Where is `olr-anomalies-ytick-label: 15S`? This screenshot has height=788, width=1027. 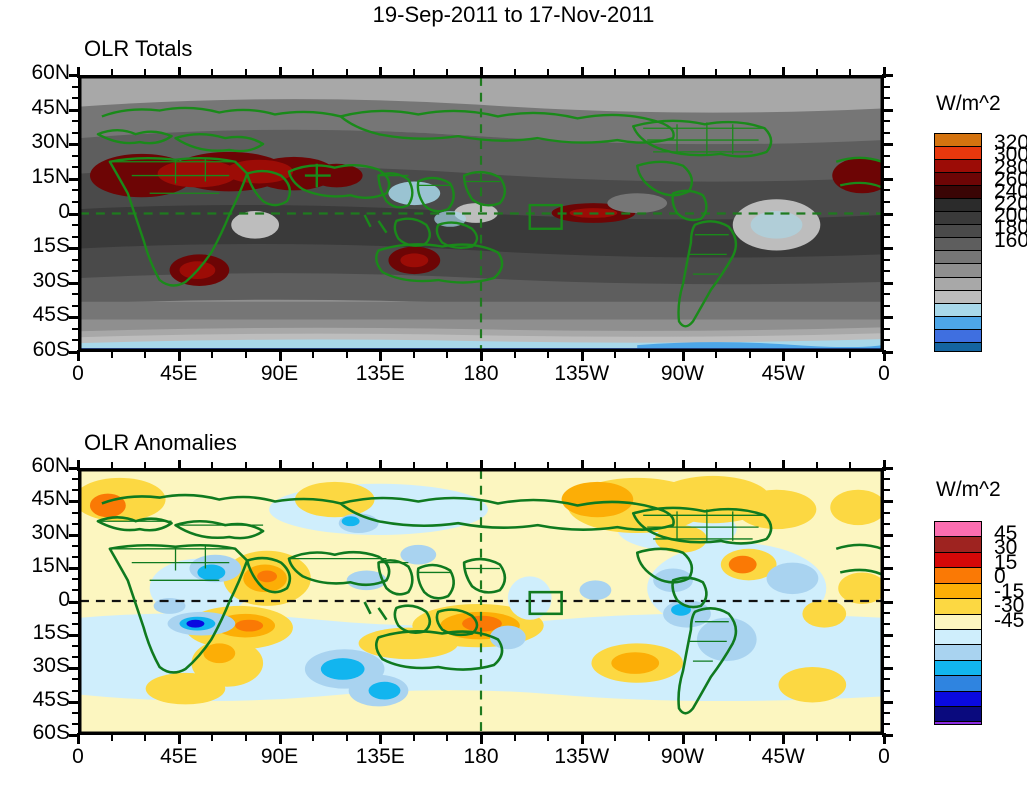 olr-anomalies-ytick-label: 15S is located at coordinates (51, 632).